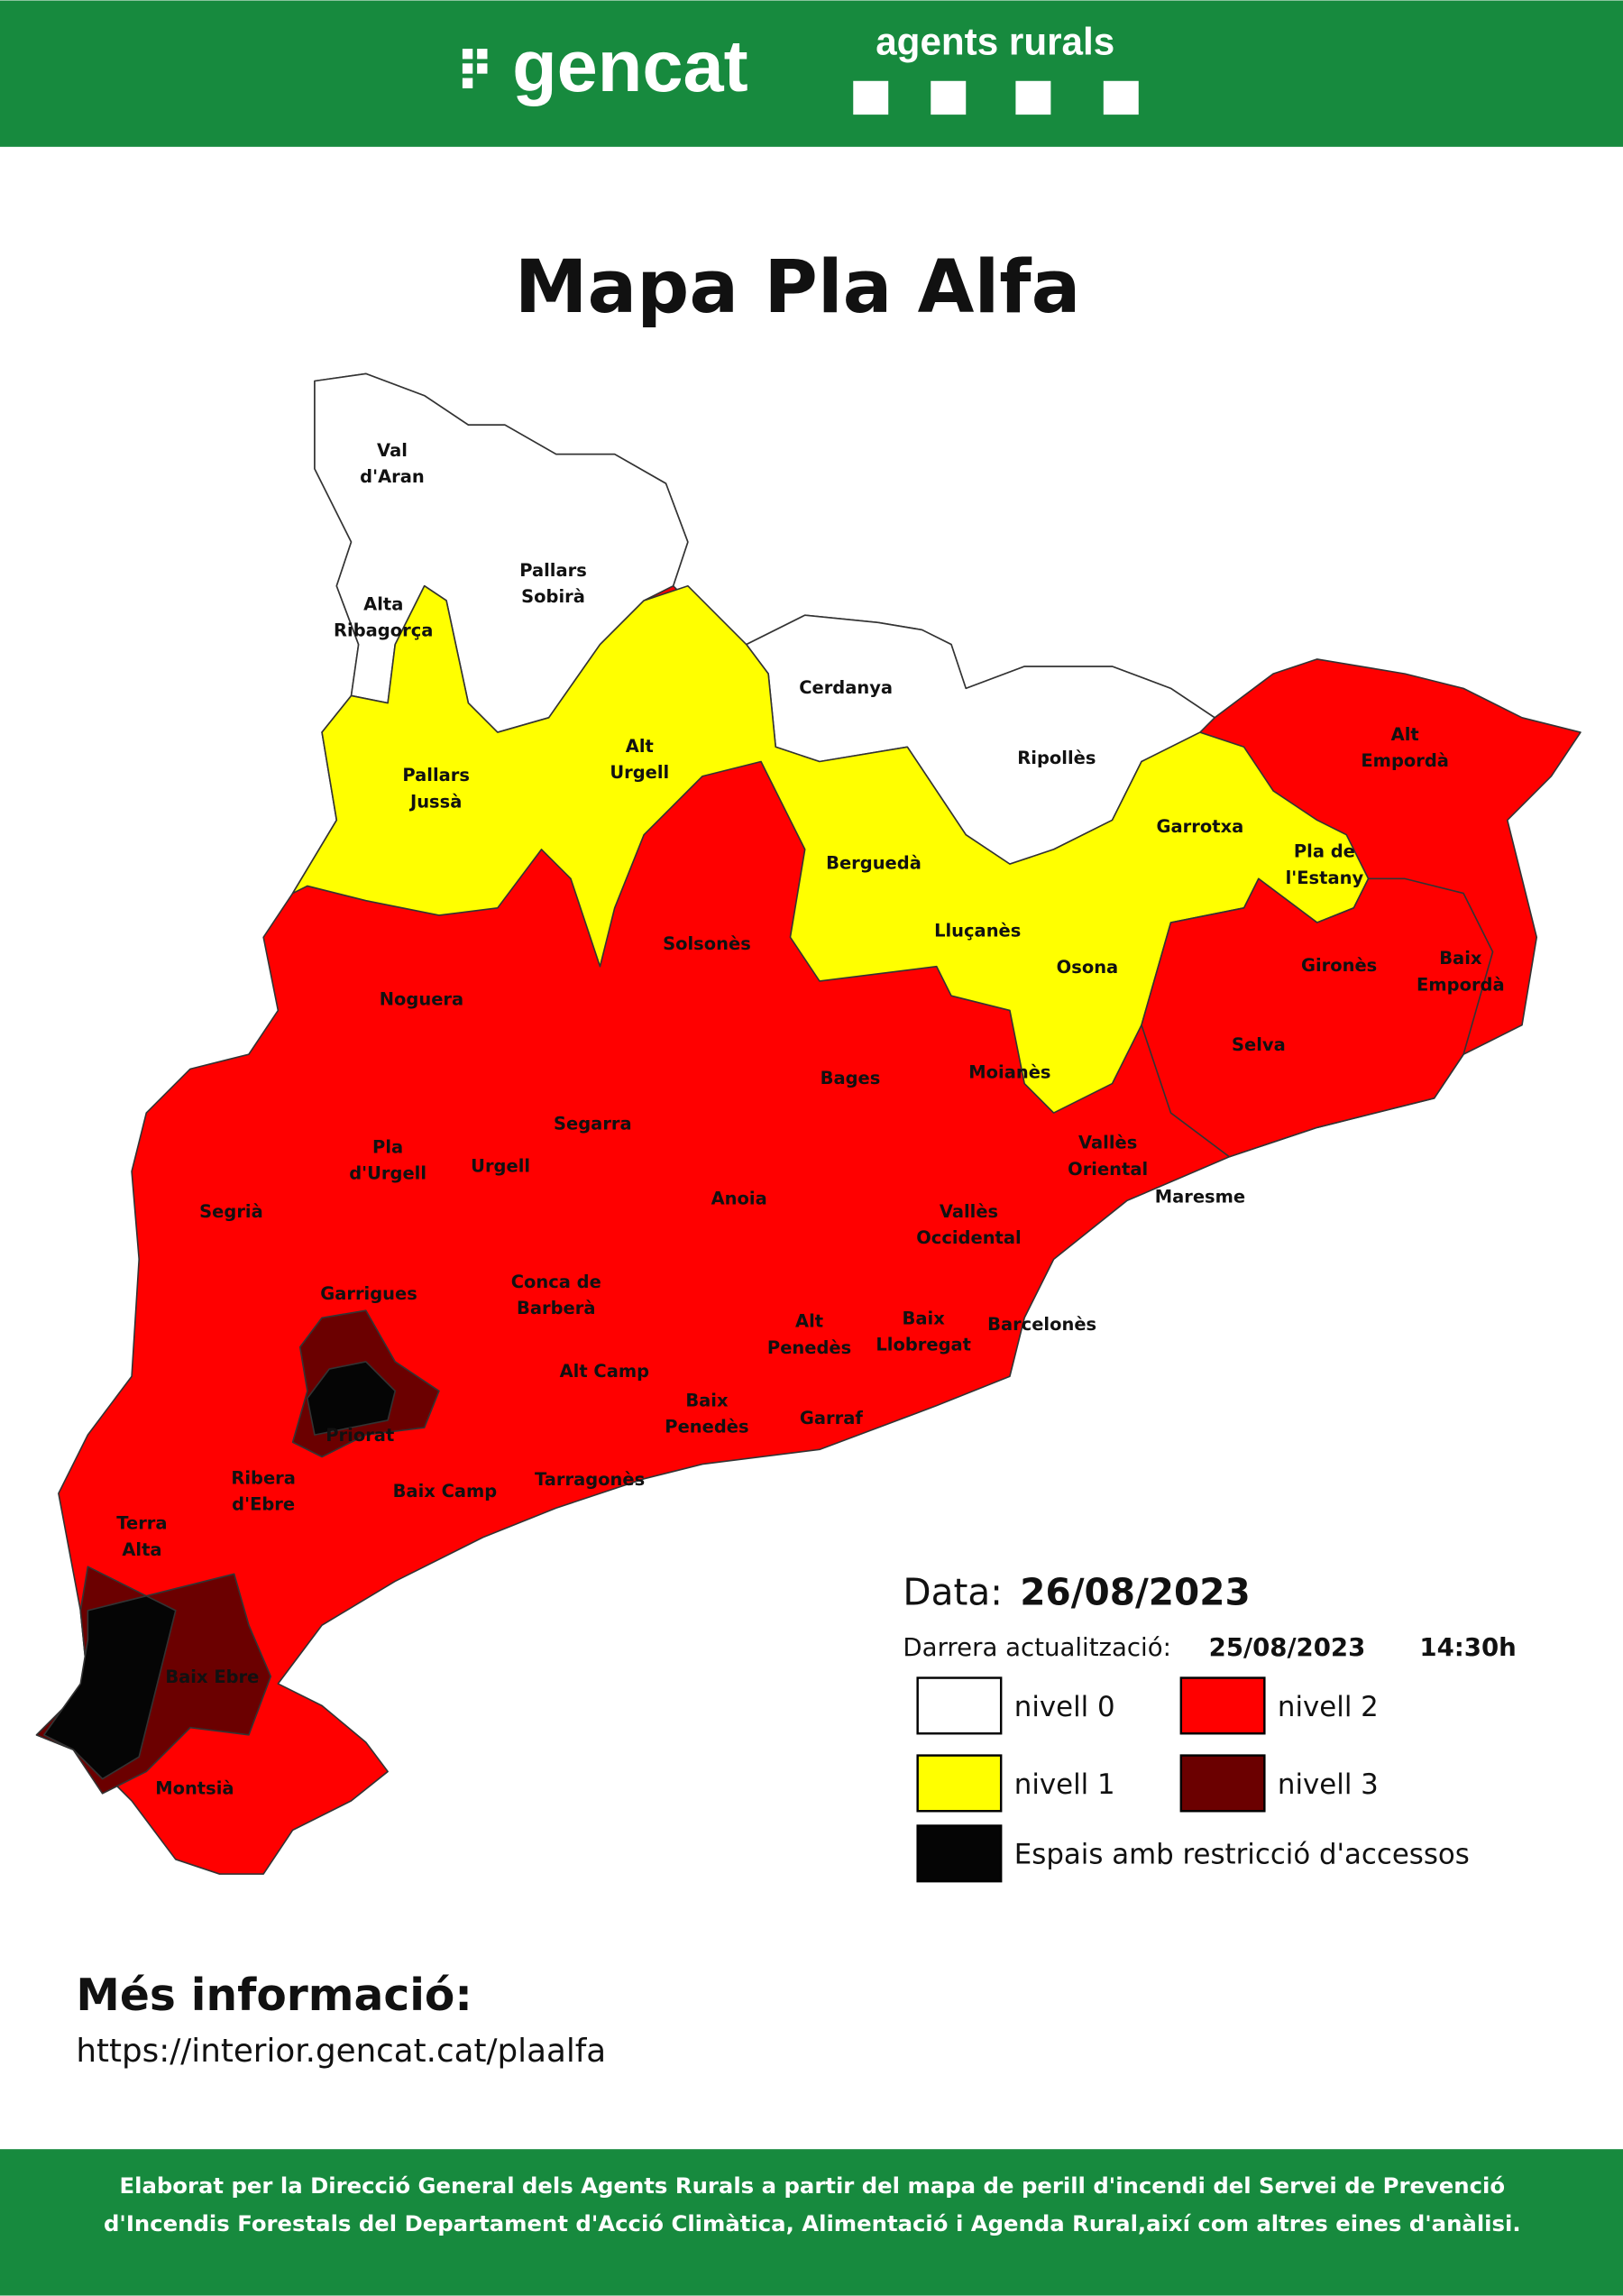 This screenshot has height=2296, width=1623. I want to click on region-label: Montsià, so click(194, 1787).